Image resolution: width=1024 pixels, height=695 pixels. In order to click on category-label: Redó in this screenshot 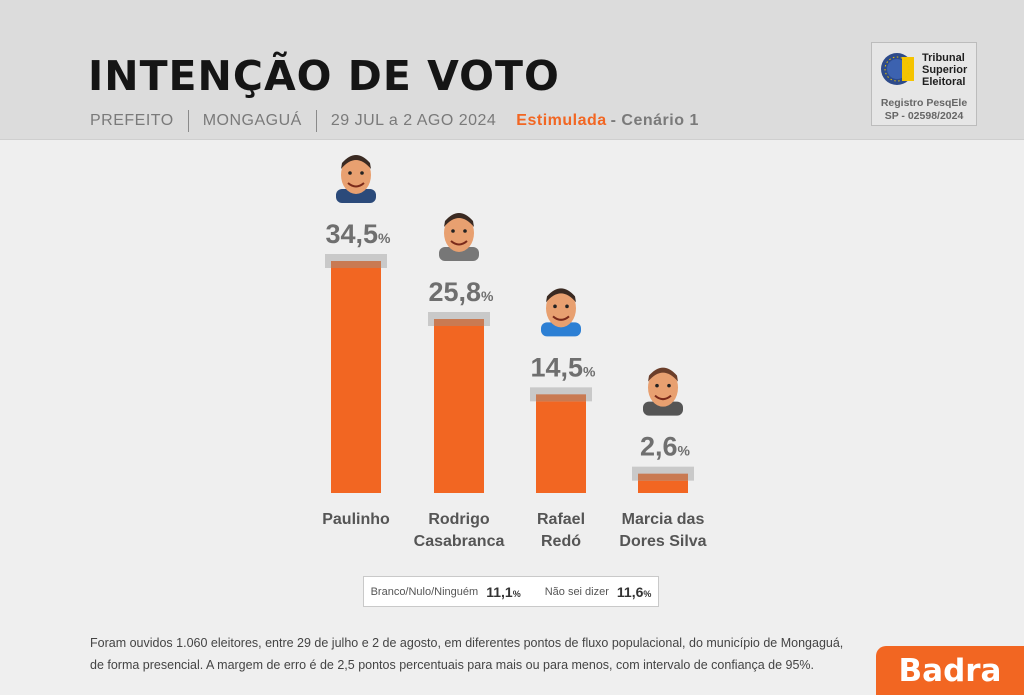, I will do `click(561, 541)`.